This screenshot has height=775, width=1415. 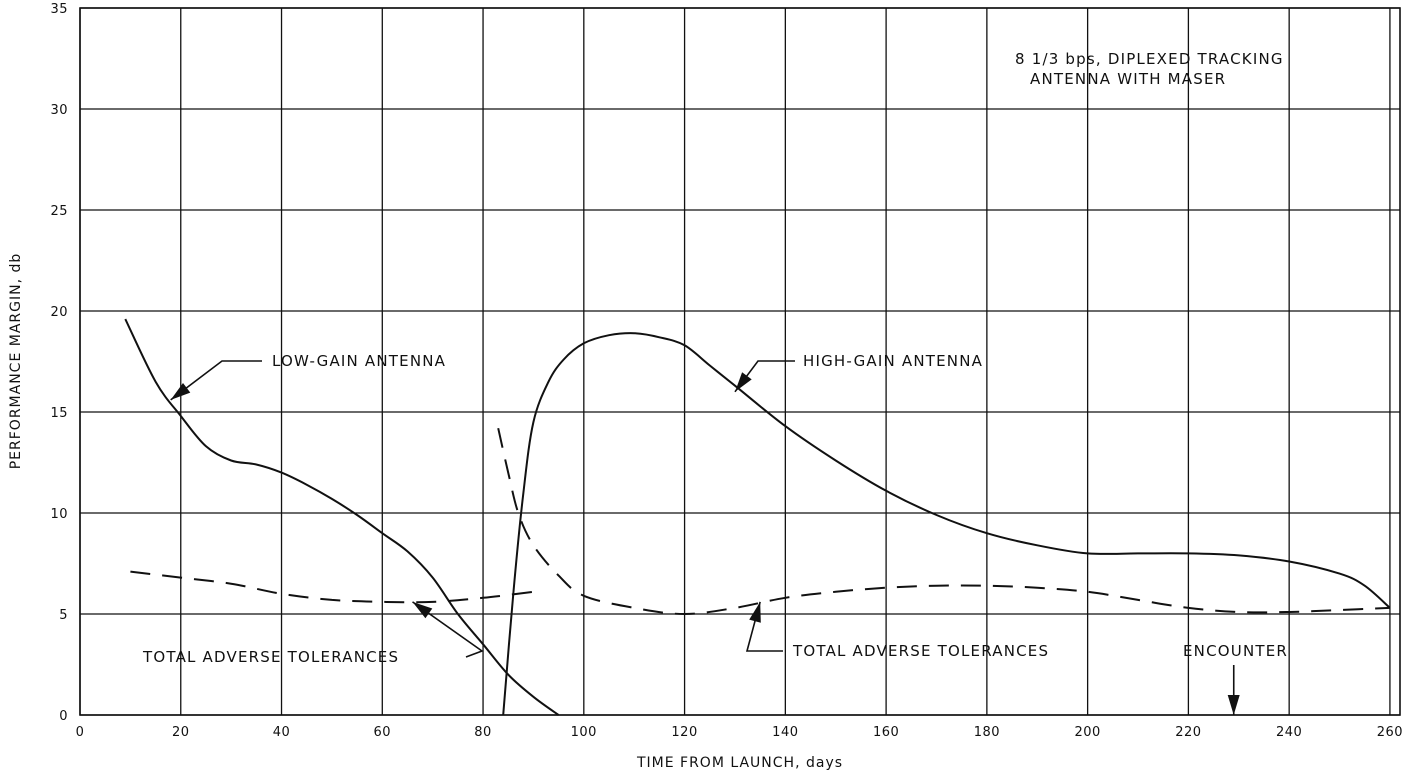 What do you see at coordinates (886, 732) in the screenshot?
I see `x-tick-label: 160` at bounding box center [886, 732].